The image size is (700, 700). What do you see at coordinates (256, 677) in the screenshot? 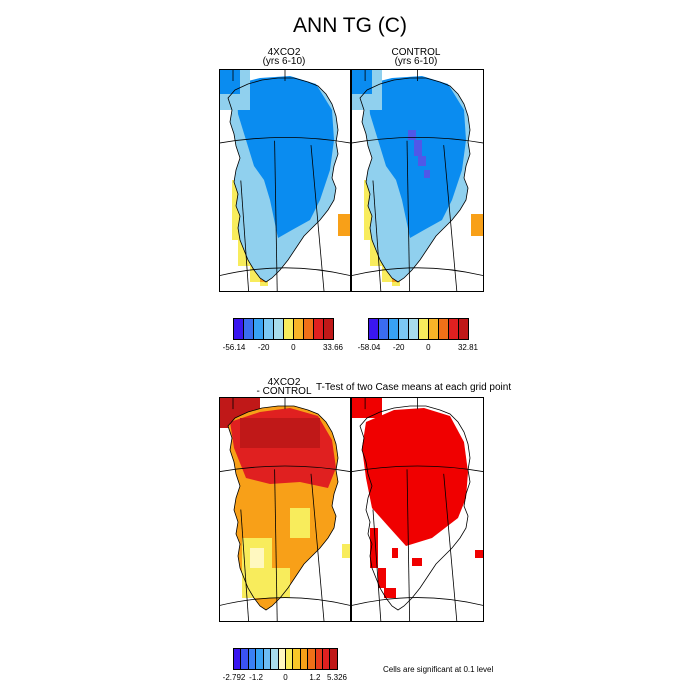
I see `colorbar-label: -1.2` at bounding box center [256, 677].